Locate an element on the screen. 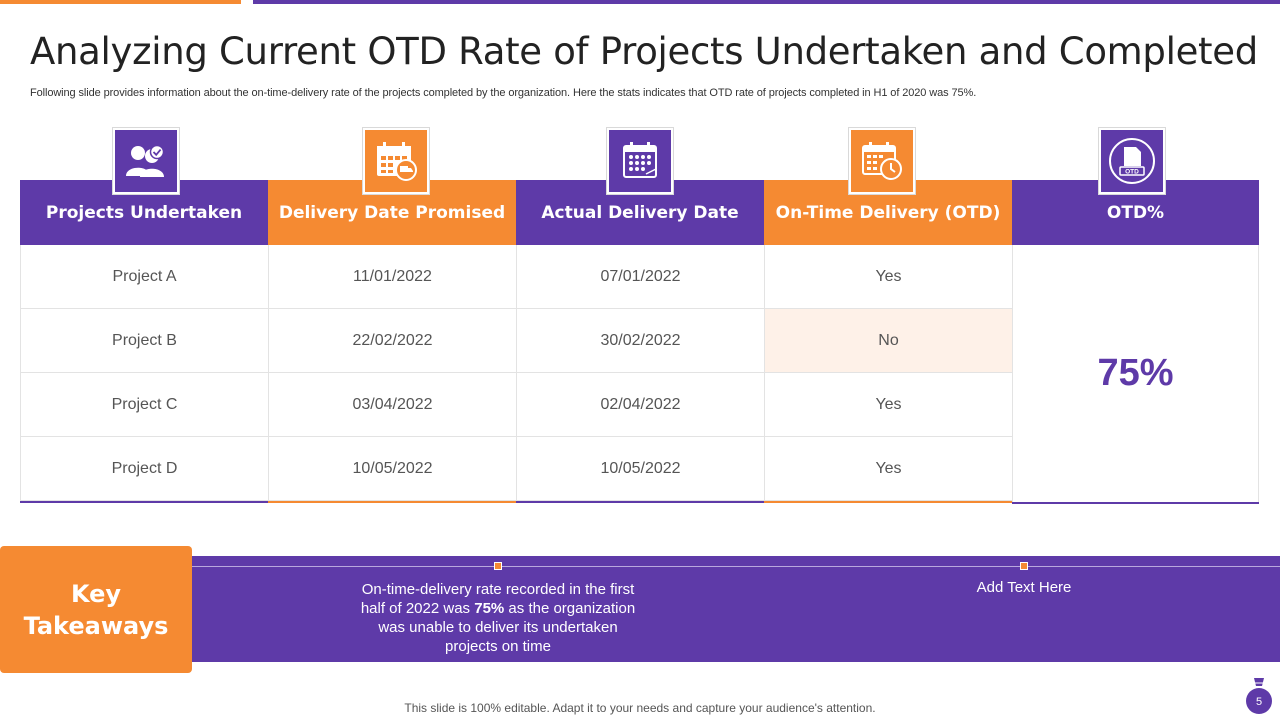 This screenshot has height=720, width=1280. header-on-time-delivery: On-Time Delivery (OTD) is located at coordinates (888, 212).